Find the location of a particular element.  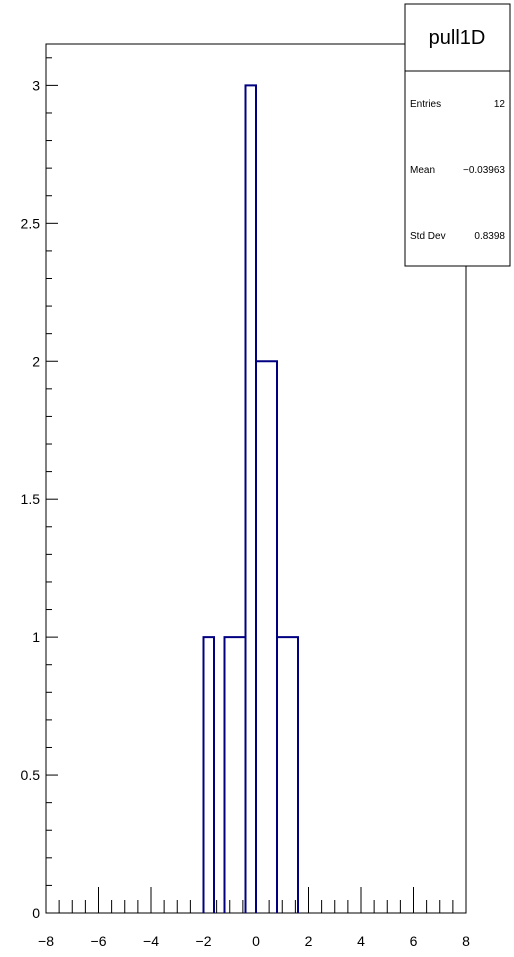

x-tick-label: 2 is located at coordinates (309, 941).